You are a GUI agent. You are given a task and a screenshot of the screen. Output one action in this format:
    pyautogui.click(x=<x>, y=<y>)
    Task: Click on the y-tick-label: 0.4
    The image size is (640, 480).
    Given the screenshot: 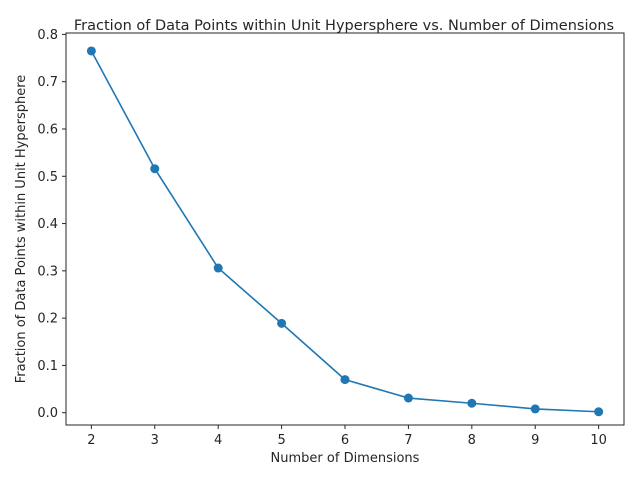 What is the action you would take?
    pyautogui.click(x=47, y=224)
    